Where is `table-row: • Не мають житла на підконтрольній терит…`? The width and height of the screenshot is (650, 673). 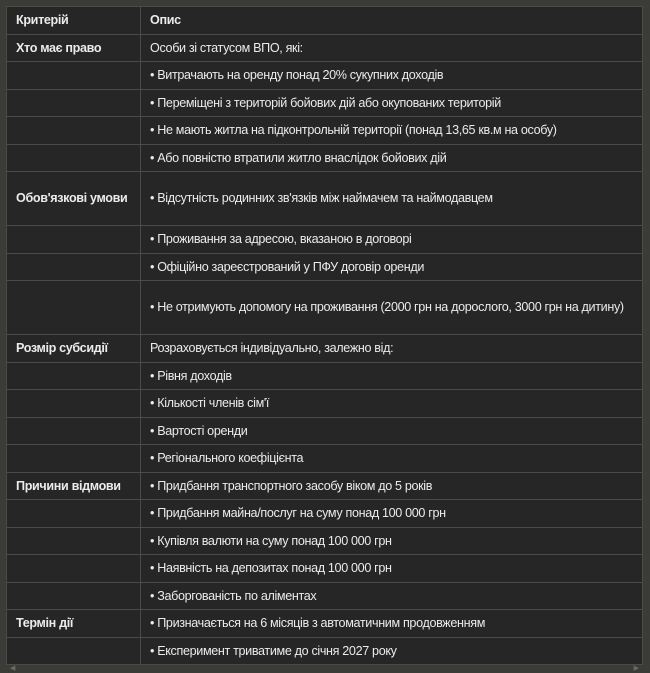 table-row: • Не мають житла на підконтрольній терит… is located at coordinates (324, 130).